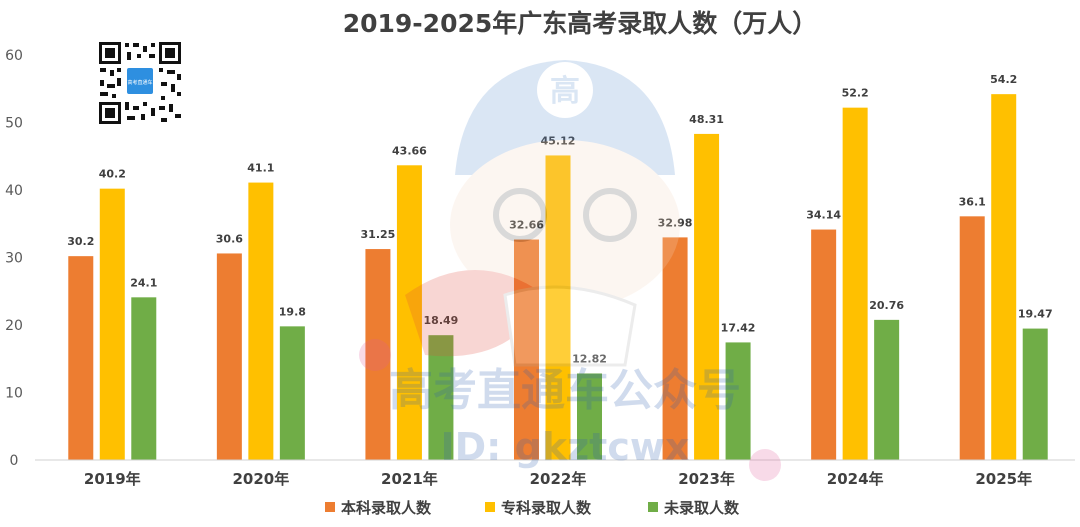  I want to click on data-label: 19.8, so click(292, 311).